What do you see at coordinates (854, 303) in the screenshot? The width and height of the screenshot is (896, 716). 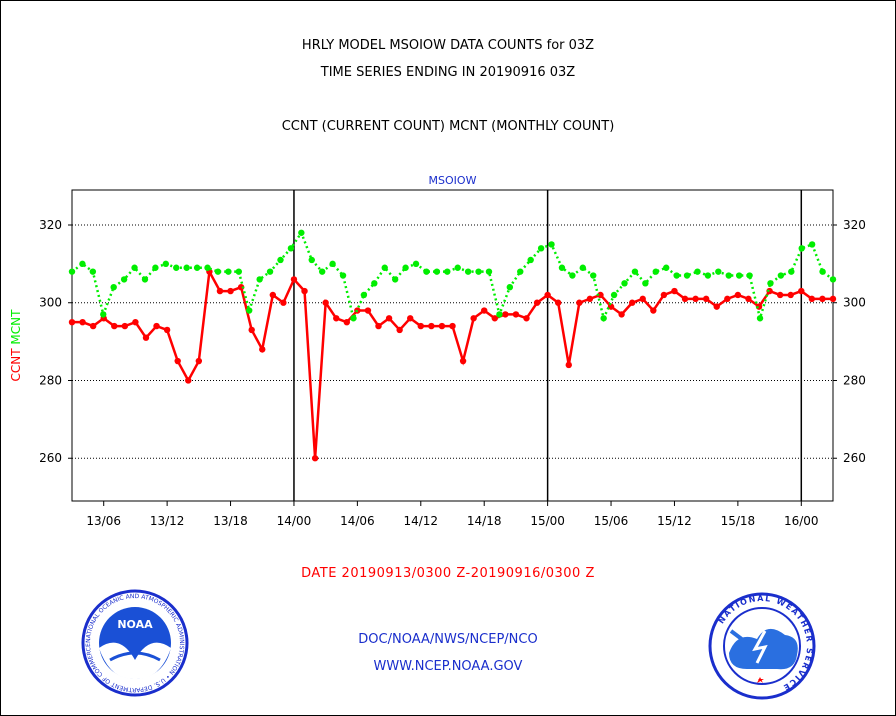 I see `y-tick-label-right: 300` at bounding box center [854, 303].